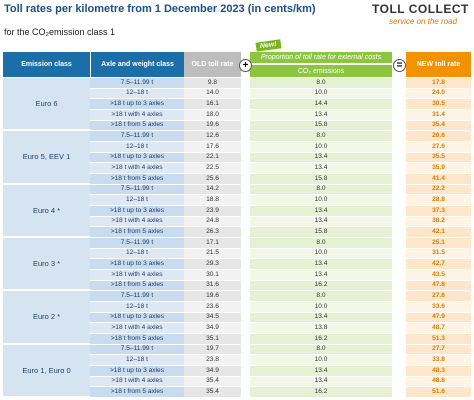  Describe the element at coordinates (438, 286) in the screenshot. I see `new-rate: 47.8` at that location.